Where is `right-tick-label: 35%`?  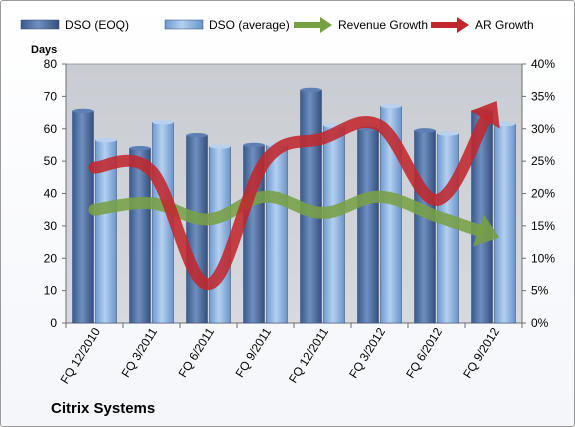 right-tick-label: 35% is located at coordinates (543, 96).